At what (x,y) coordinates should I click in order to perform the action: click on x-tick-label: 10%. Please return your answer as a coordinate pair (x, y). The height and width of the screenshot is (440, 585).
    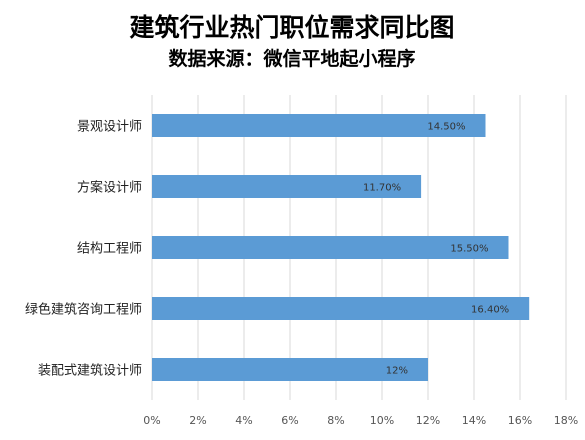
    Looking at the image, I should click on (382, 420).